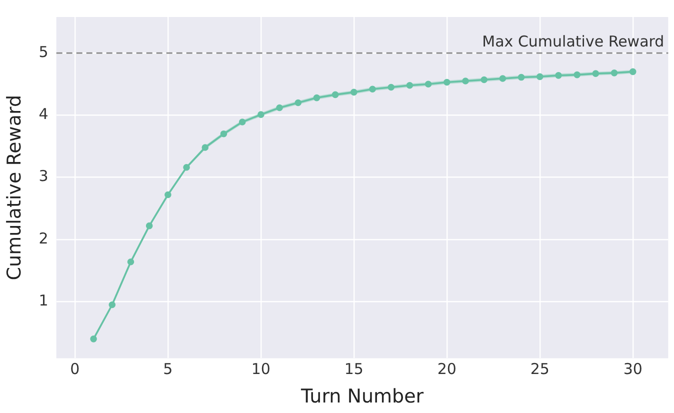 This screenshot has width=674, height=413. Describe the element at coordinates (632, 369) in the screenshot. I see `x-tick-label: 30` at that location.